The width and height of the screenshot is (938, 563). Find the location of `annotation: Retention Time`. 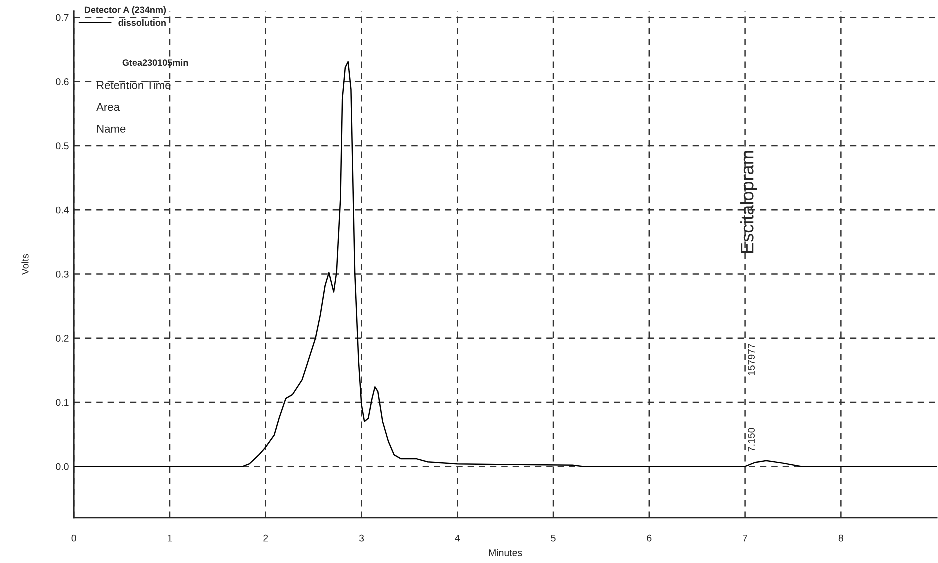

annotation: Retention Time is located at coordinates (134, 85).